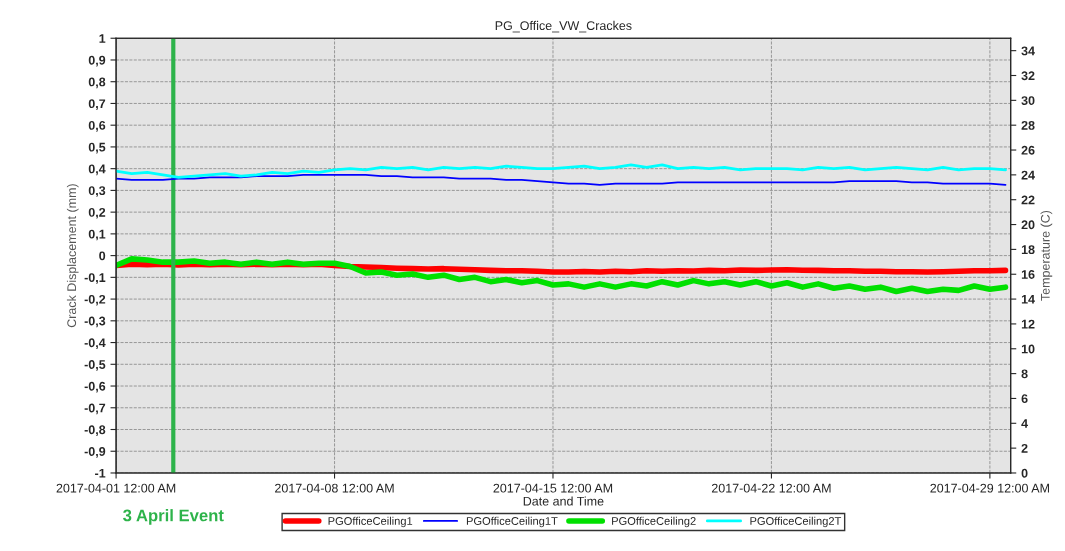  Describe the element at coordinates (95, 452) in the screenshot. I see `y-tick-label: -0,9` at that location.